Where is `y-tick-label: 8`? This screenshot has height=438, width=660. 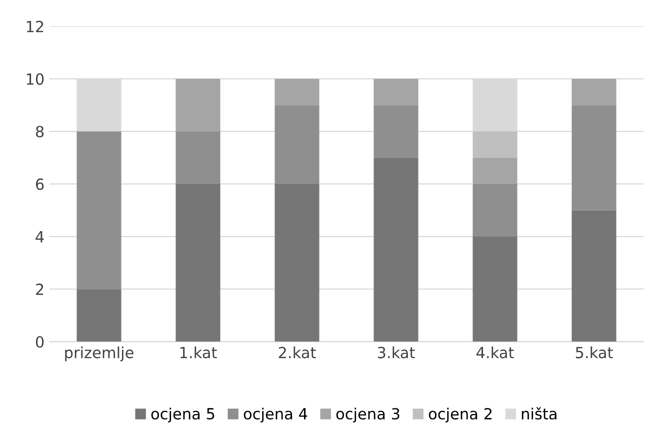
y-tick-label: 8 is located at coordinates (40, 132).